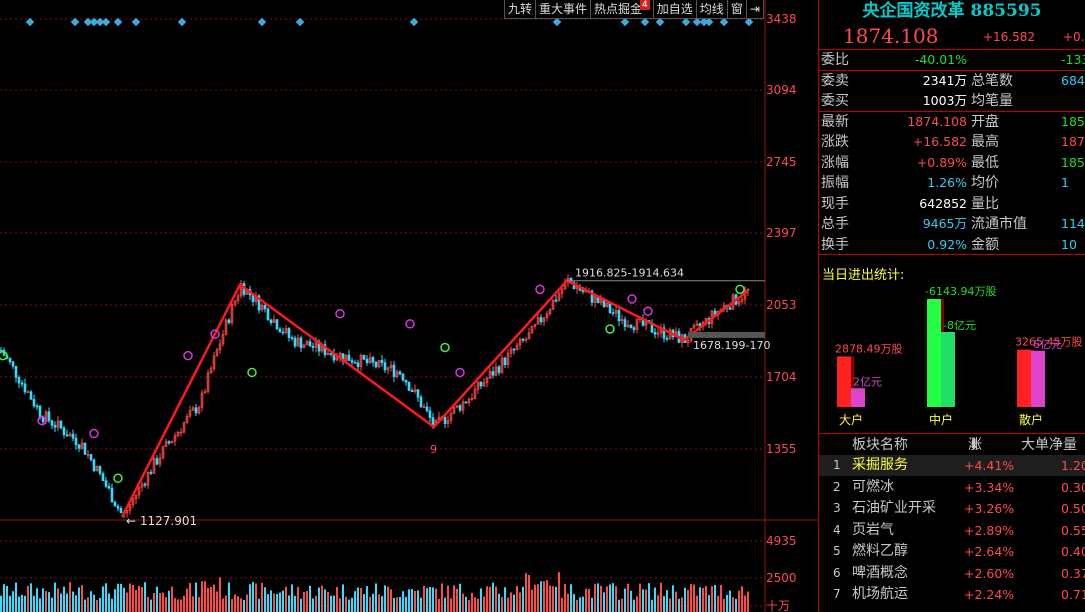 The width and height of the screenshot is (1085, 612). I want to click on price-axis-label: 2053, so click(781, 305).